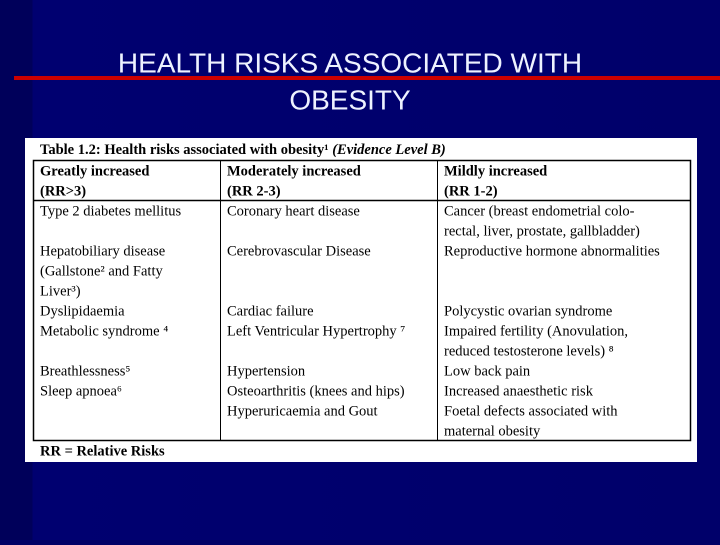 This screenshot has height=545, width=720. I want to click on table-cell: rectal, liver, prostate, gallbladder), so click(542, 231).